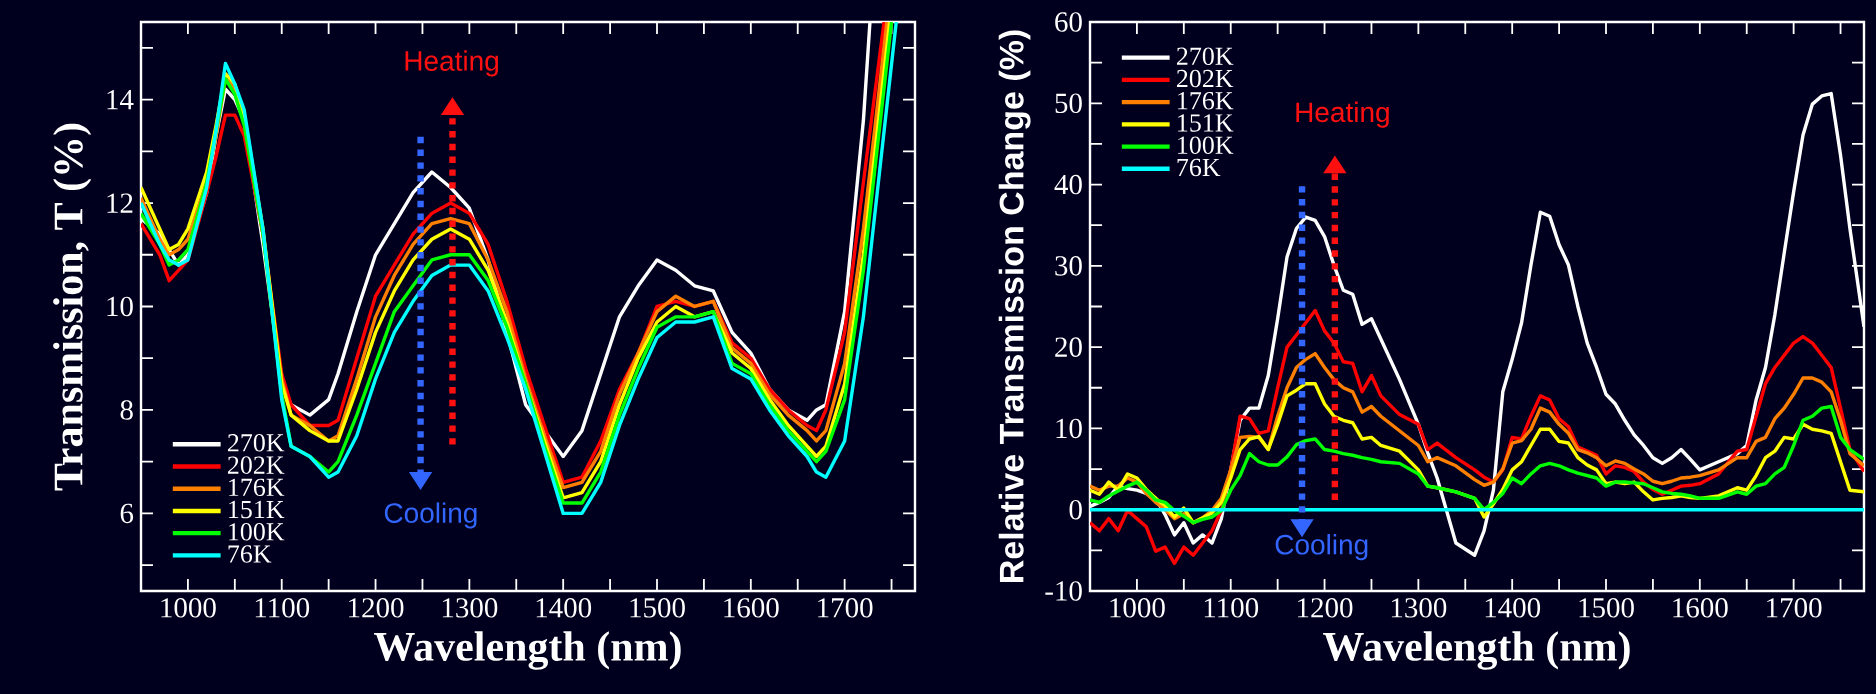 Image resolution: width=1876 pixels, height=694 pixels. What do you see at coordinates (1075, 509) in the screenshot?
I see `y-tick-label: 0` at bounding box center [1075, 509].